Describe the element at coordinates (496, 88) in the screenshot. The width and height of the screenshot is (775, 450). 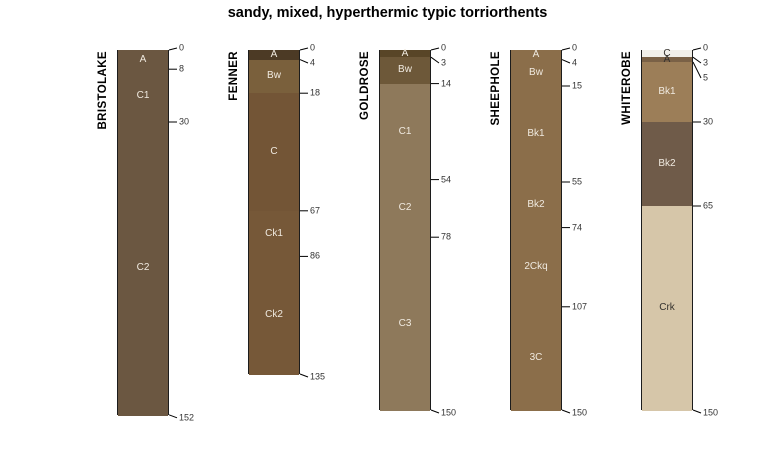
I see `profile-name-label: SHEEPHOLE` at that location.